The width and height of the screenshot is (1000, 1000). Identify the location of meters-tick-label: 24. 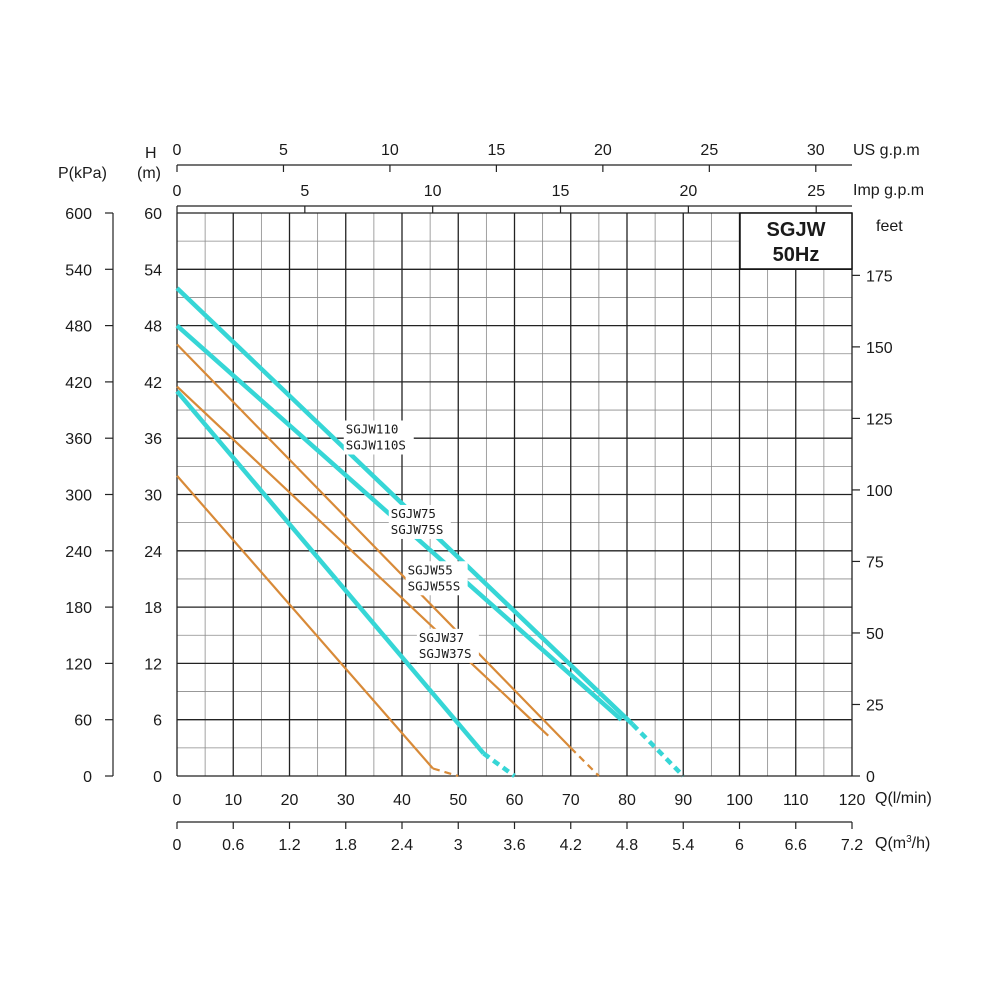
(153, 552).